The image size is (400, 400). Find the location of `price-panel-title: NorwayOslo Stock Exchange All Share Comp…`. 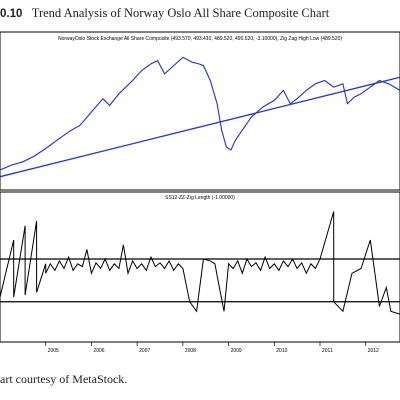

price-panel-title: NorwayOslo Stock Exchange All Share Comp… is located at coordinates (200, 39).